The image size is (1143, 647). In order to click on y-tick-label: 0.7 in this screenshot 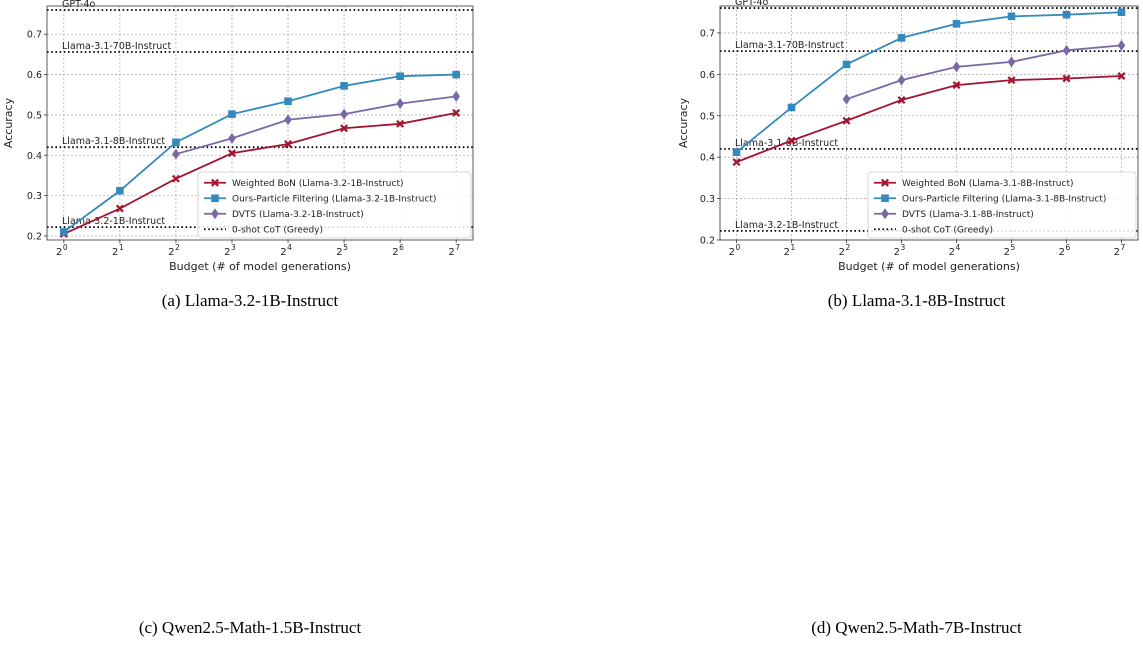, I will do `click(34, 35)`.